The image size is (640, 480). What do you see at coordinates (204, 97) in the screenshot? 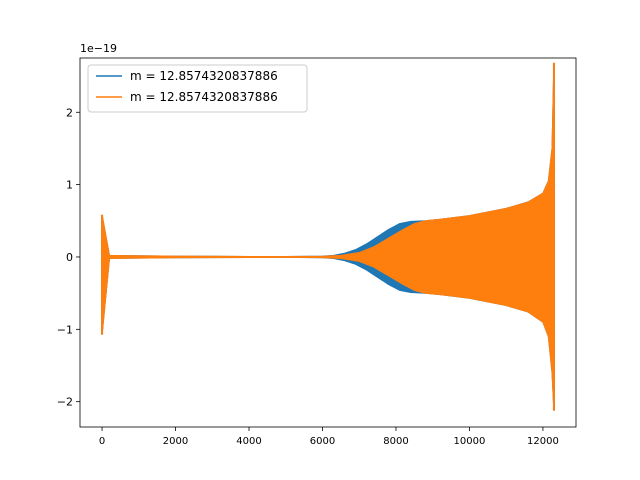
I see `legend-label-series-2: m = 12.8574320837886` at bounding box center [204, 97].